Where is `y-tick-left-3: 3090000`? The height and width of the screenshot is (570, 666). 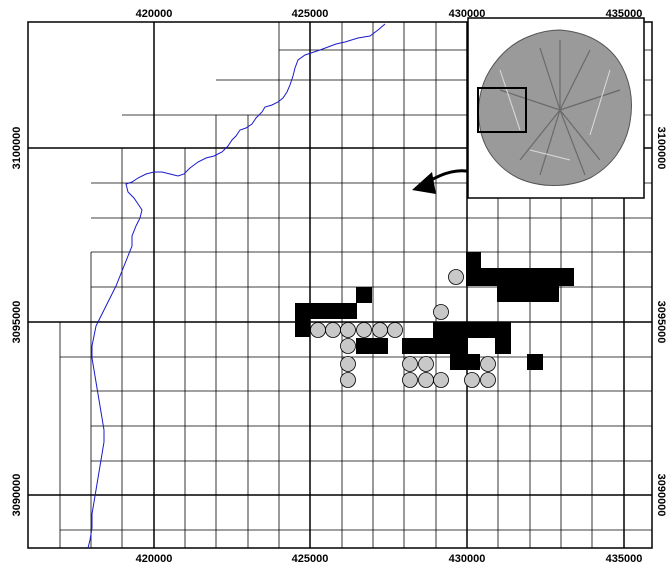 y-tick-left-3: 3090000 is located at coordinates (17, 495).